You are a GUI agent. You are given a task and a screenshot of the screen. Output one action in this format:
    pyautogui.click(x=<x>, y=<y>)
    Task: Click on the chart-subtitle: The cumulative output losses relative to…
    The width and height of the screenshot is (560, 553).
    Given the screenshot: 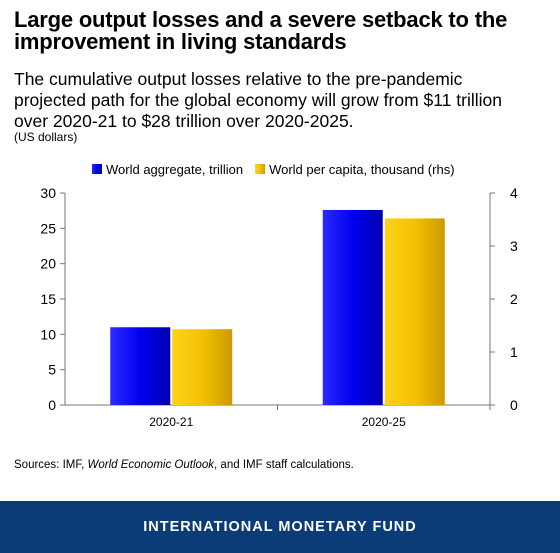 What is the action you would take?
    pyautogui.click(x=284, y=100)
    